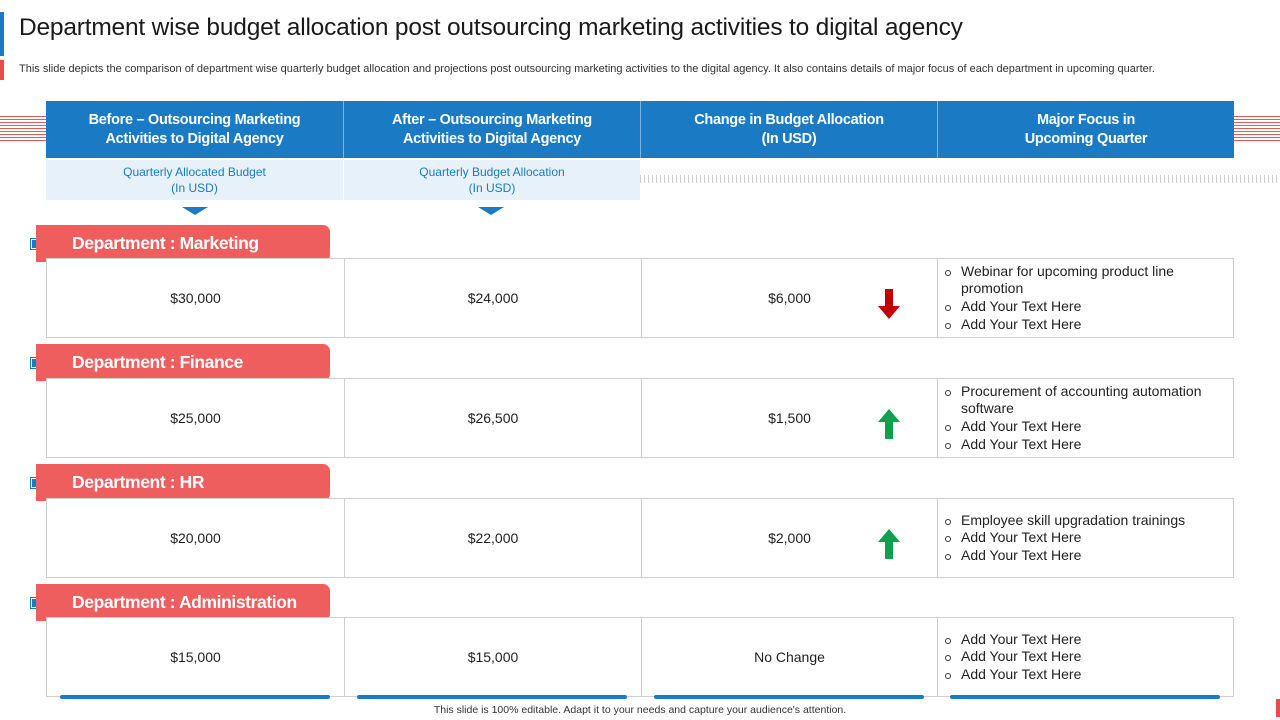  Describe the element at coordinates (183, 482) in the screenshot. I see `department-label: Department : HR` at that location.